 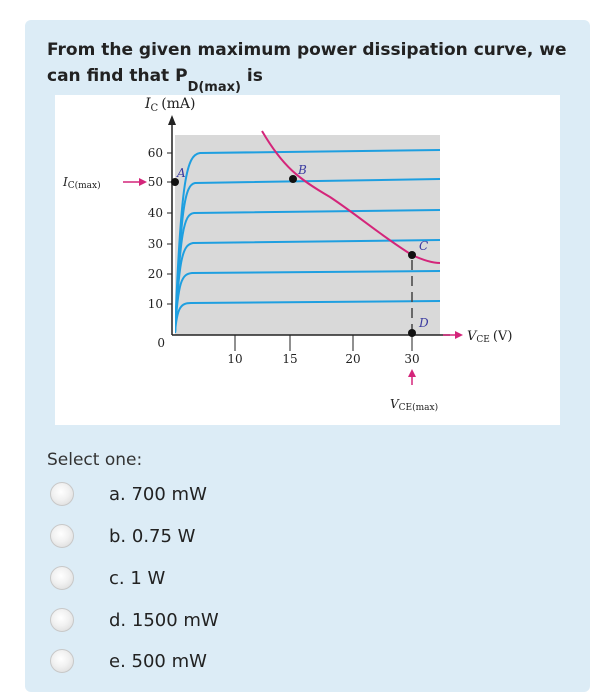 I want to click on option-e: e. 500 mW, so click(x=200, y=661).